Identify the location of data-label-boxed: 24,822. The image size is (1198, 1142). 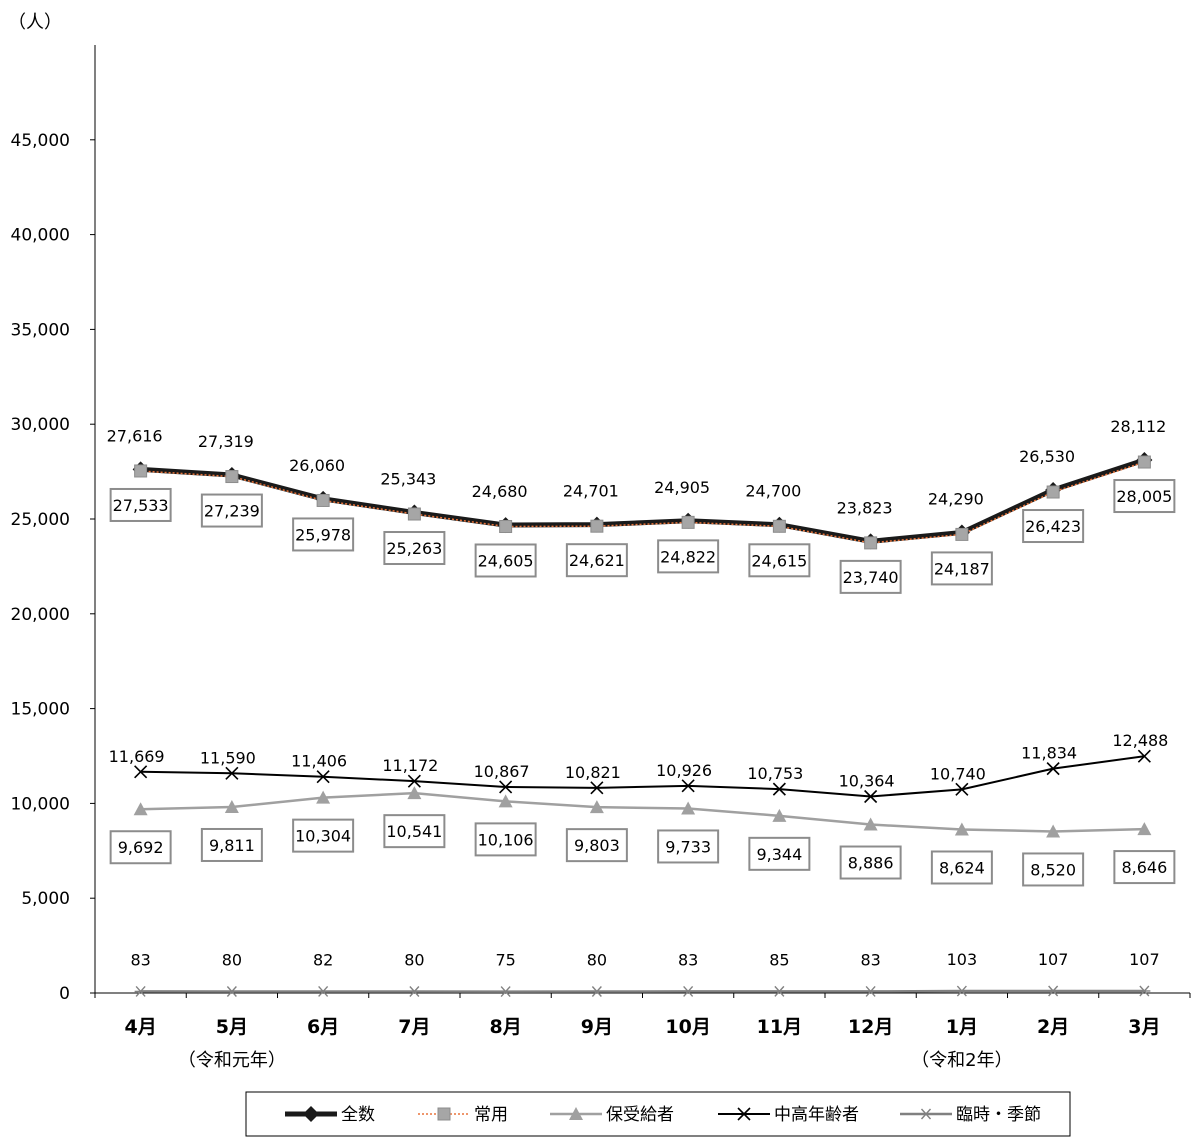
(688, 556).